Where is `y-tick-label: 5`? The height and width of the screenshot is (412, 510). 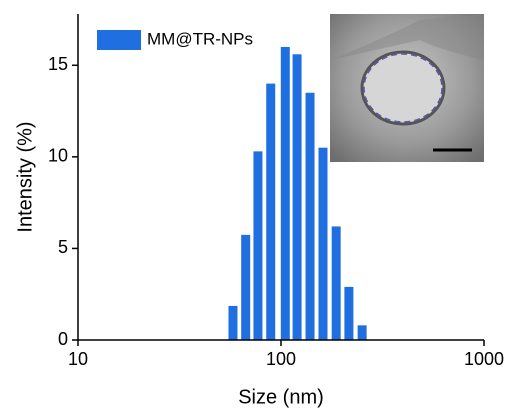 y-tick-label: 5 is located at coordinates (63, 247).